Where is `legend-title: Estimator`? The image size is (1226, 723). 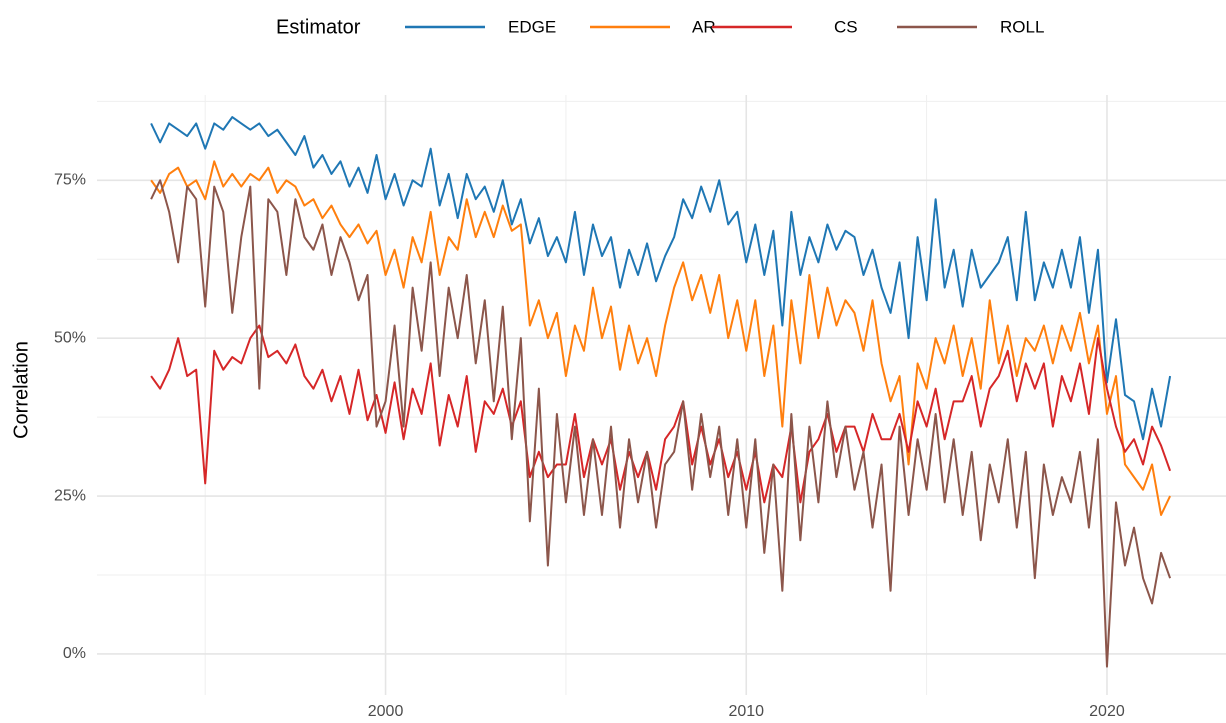 legend-title: Estimator is located at coordinates (318, 27).